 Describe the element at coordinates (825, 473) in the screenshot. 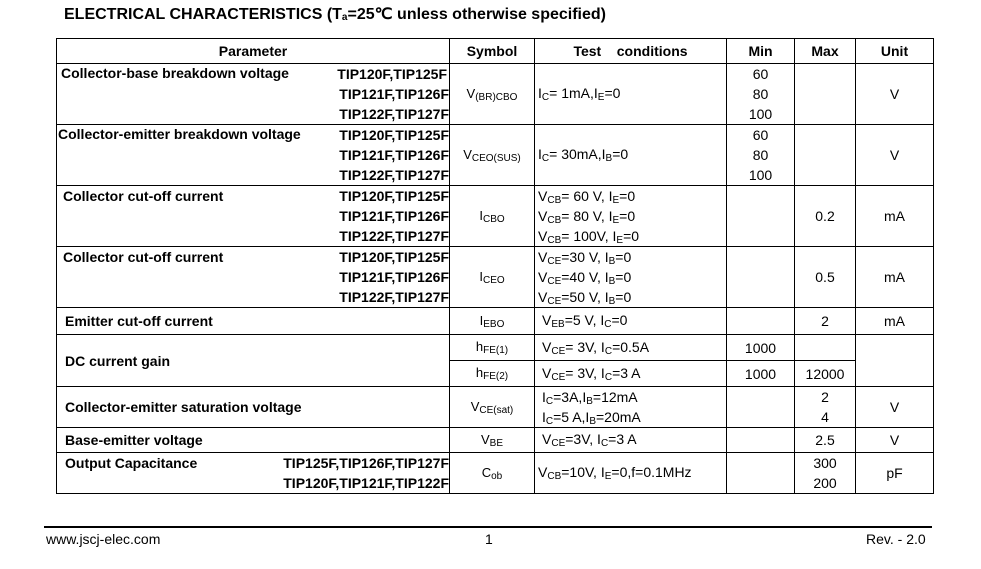

I see `max-cell: 300 200` at that location.